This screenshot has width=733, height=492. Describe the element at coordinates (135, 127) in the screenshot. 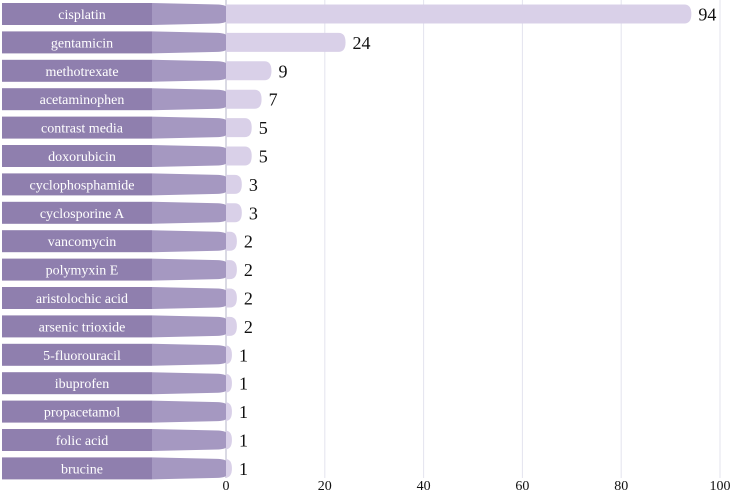

I see `bar-row: contrast media 5` at that location.